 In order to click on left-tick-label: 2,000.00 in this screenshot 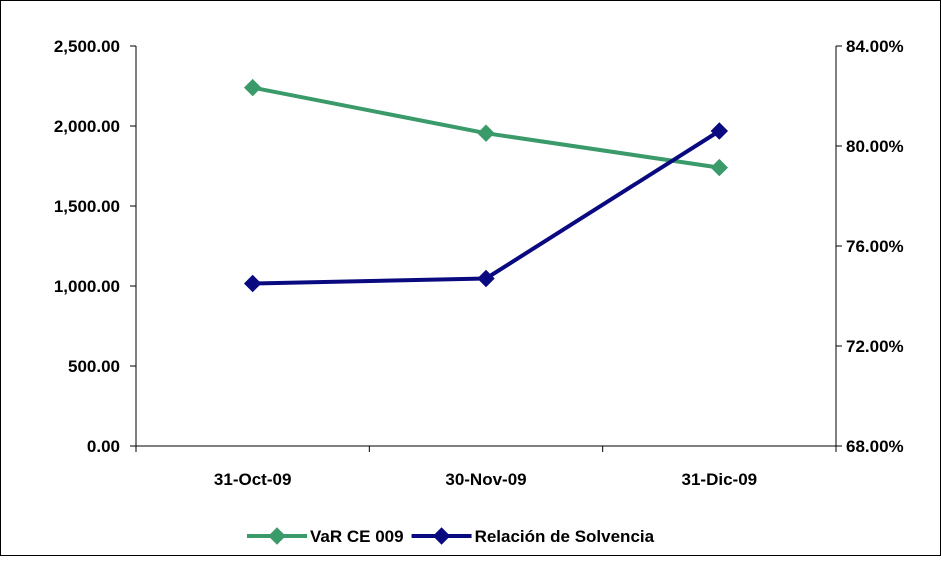, I will do `click(87, 126)`.